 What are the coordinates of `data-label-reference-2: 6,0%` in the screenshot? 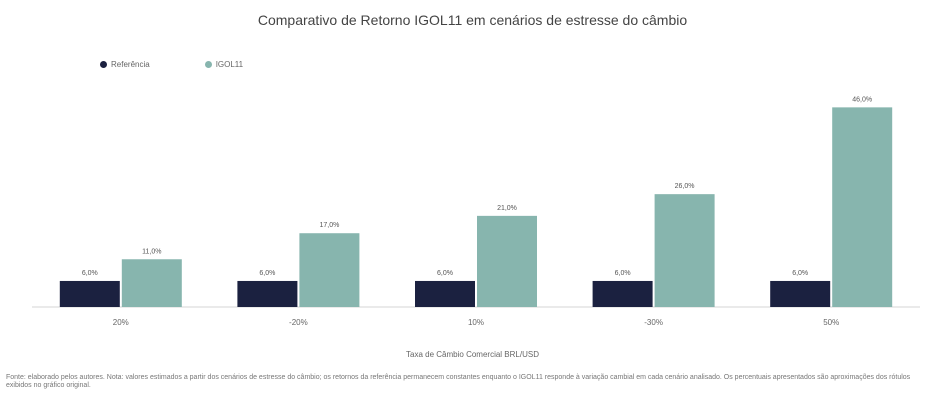 It's located at (445, 273).